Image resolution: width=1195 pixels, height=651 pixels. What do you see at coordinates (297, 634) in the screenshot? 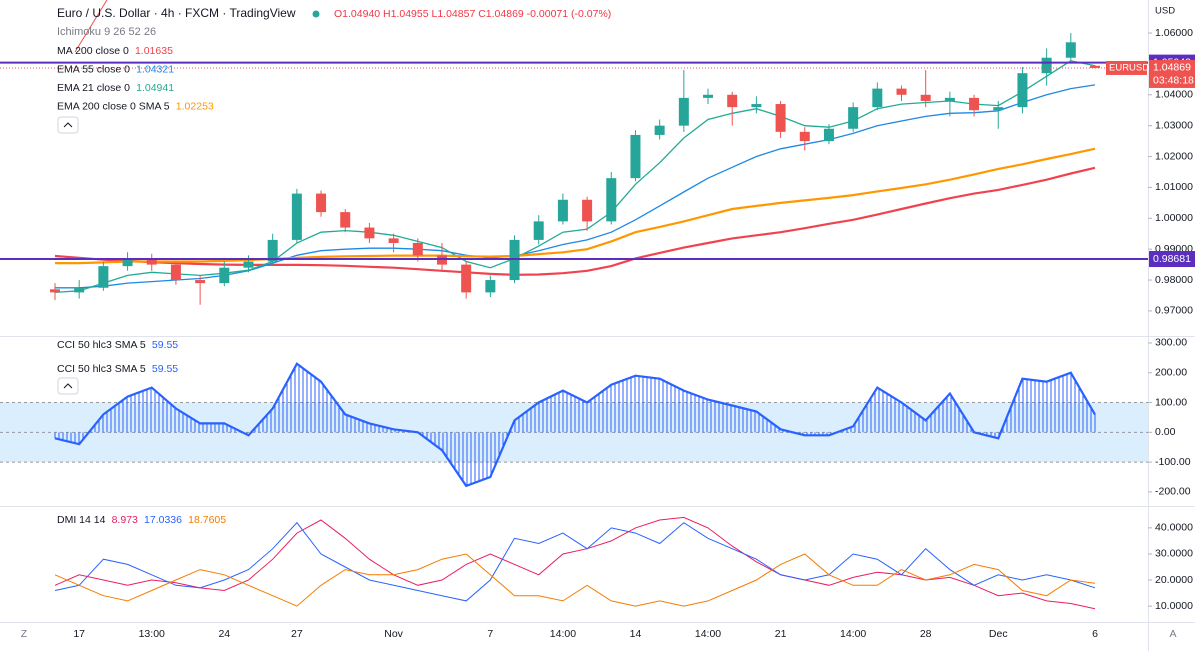
I see `x-tick-label: 27` at bounding box center [297, 634].